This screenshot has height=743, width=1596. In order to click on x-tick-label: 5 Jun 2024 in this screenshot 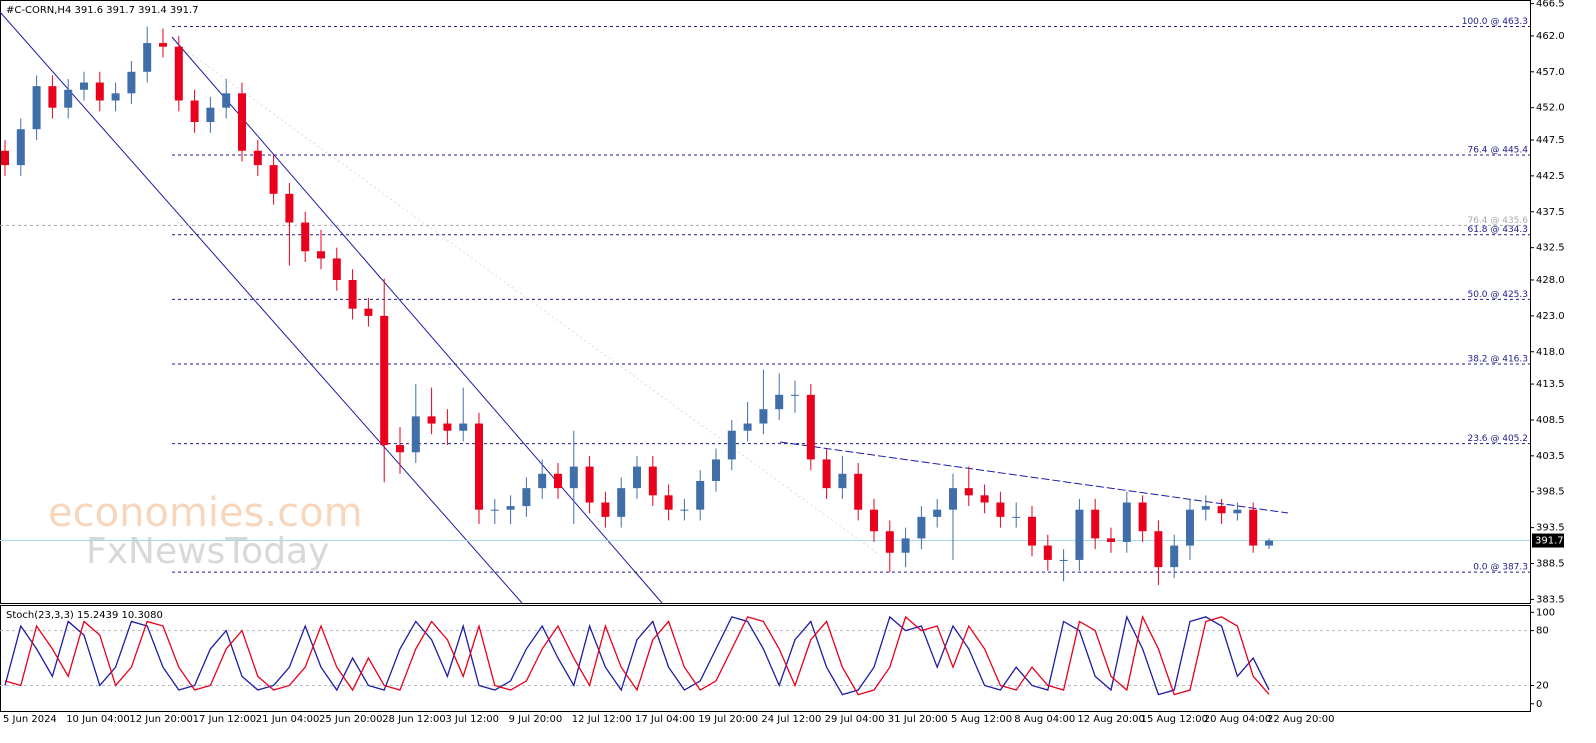, I will do `click(30, 719)`.